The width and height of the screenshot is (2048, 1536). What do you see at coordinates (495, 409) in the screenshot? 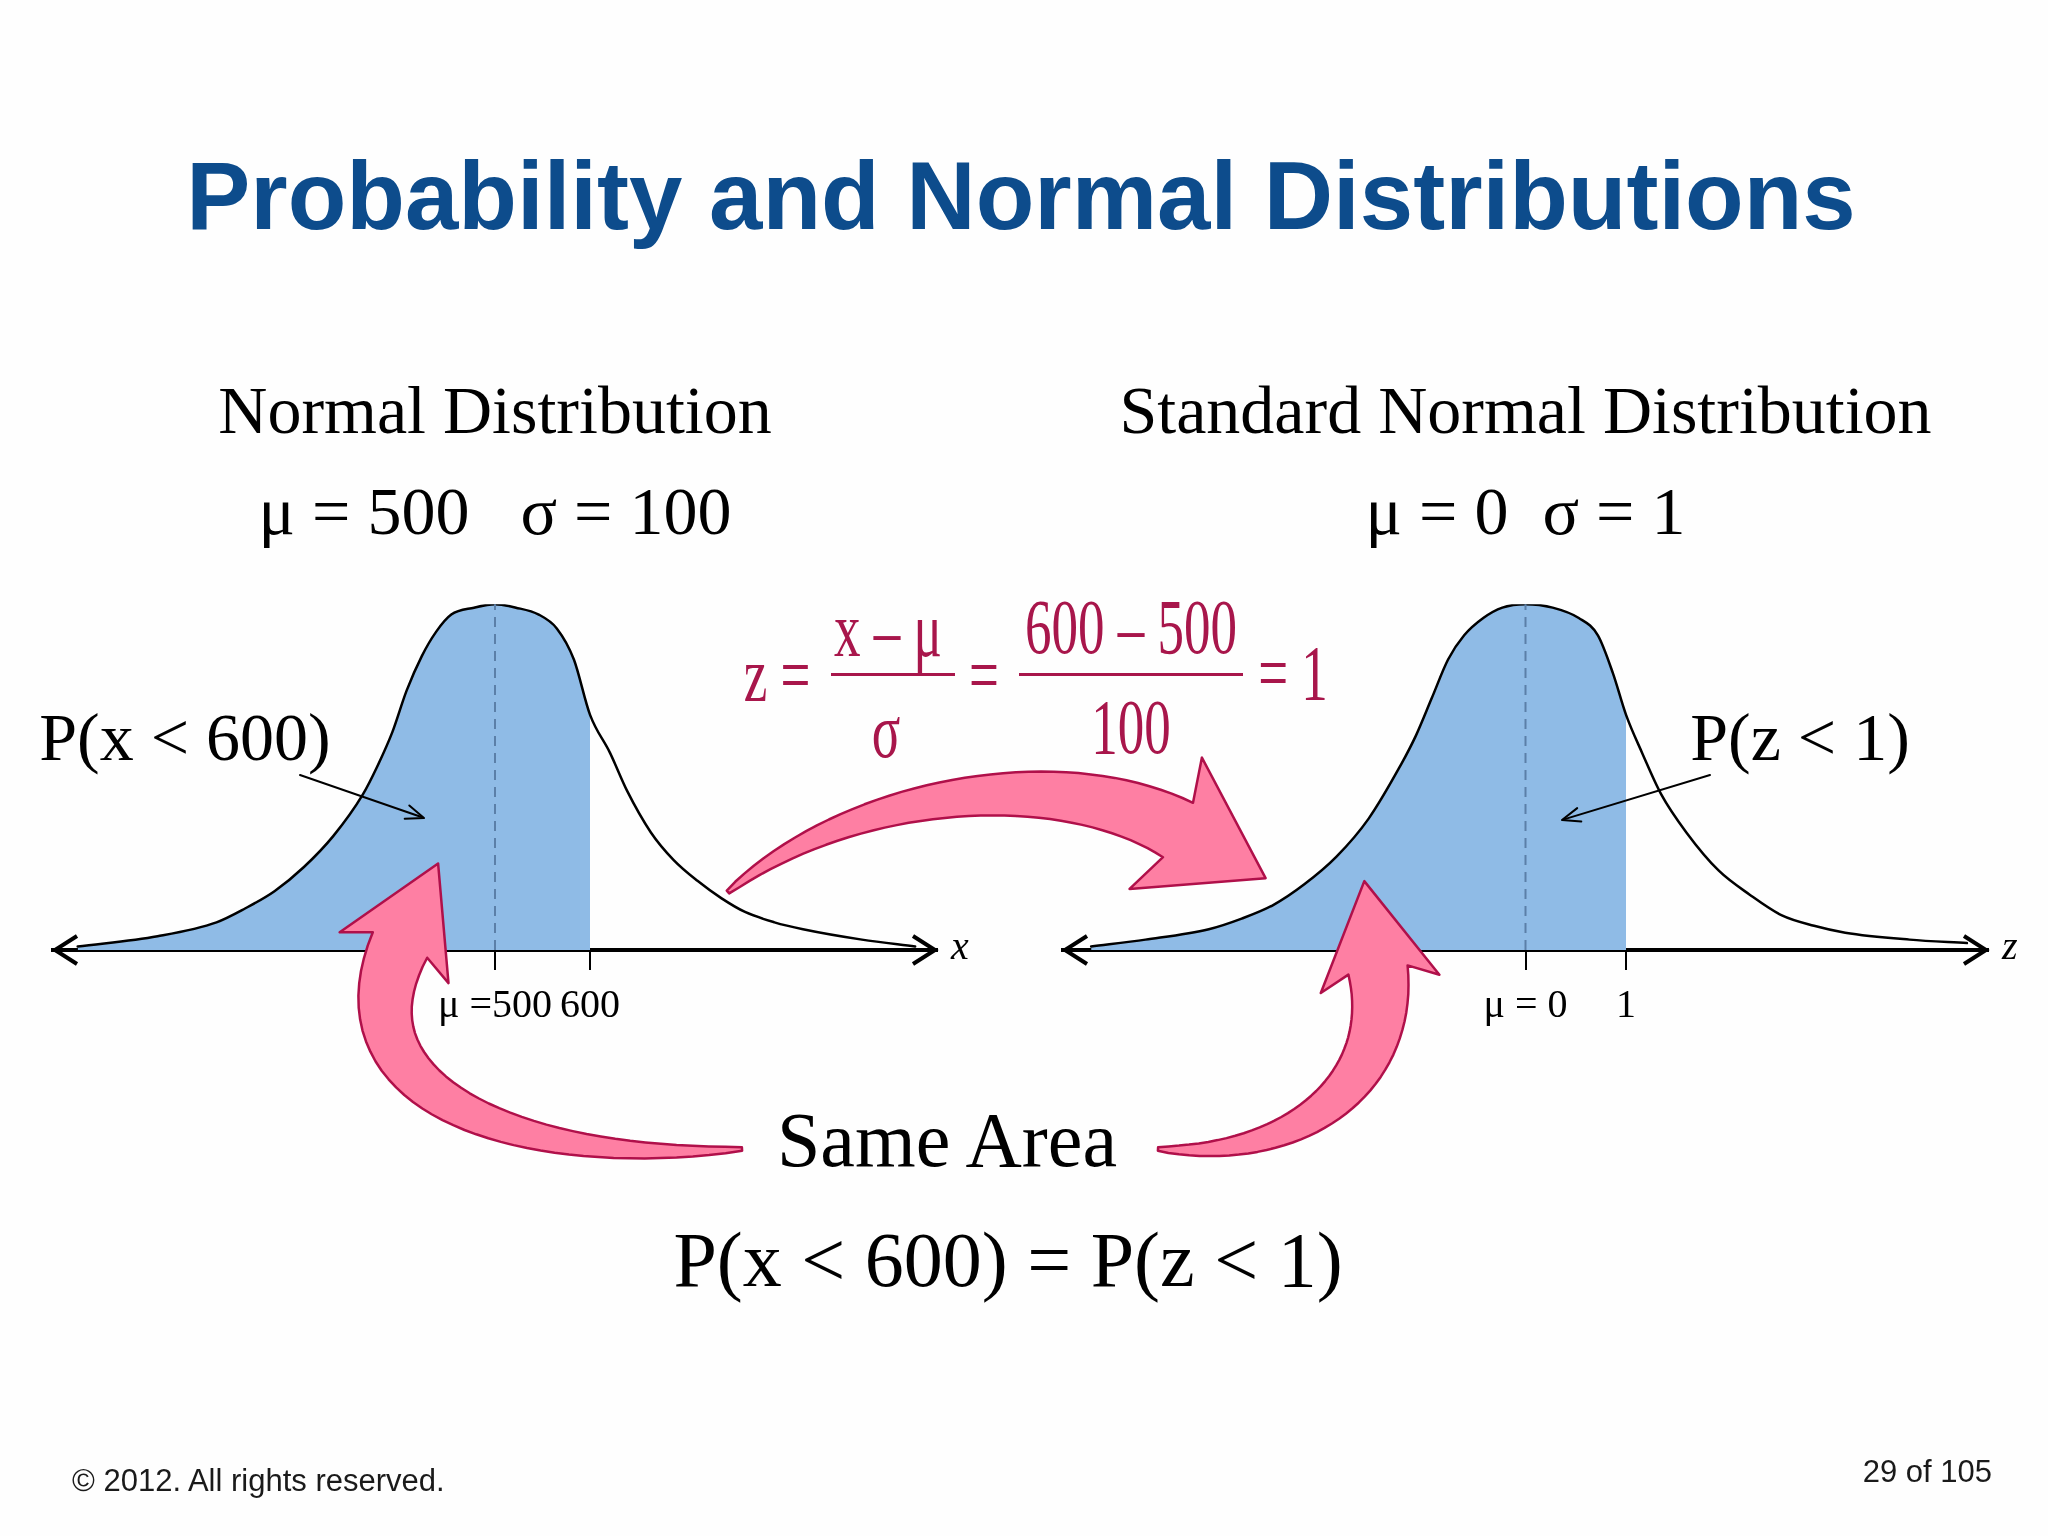
I see `chart-title: Normal Distribution` at bounding box center [495, 409].